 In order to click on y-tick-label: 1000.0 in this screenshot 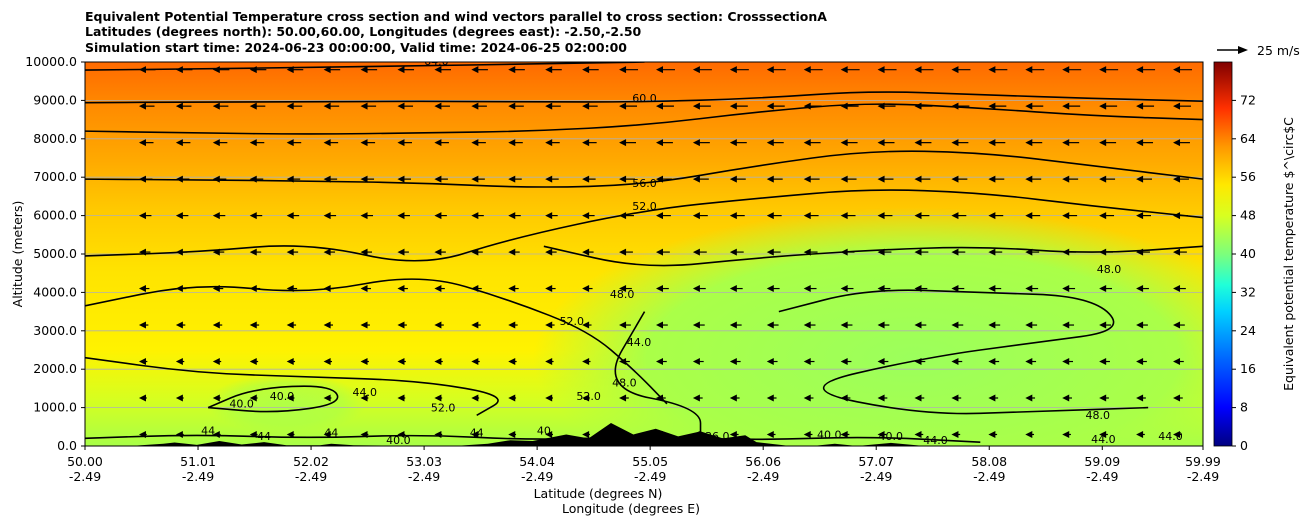, I will do `click(55, 407)`.